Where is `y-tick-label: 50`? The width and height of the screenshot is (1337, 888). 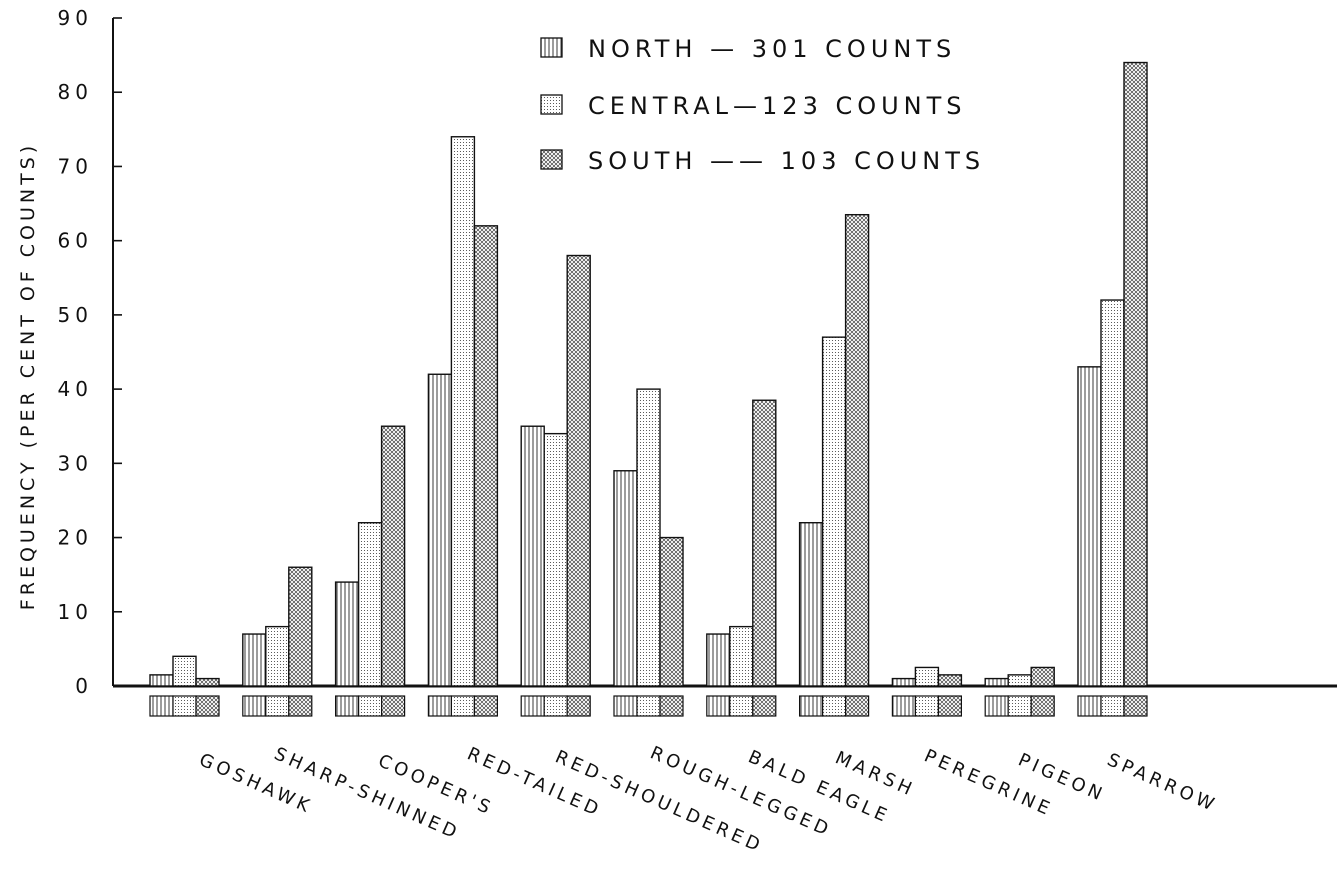
y-tick-label: 50 is located at coordinates (75, 315).